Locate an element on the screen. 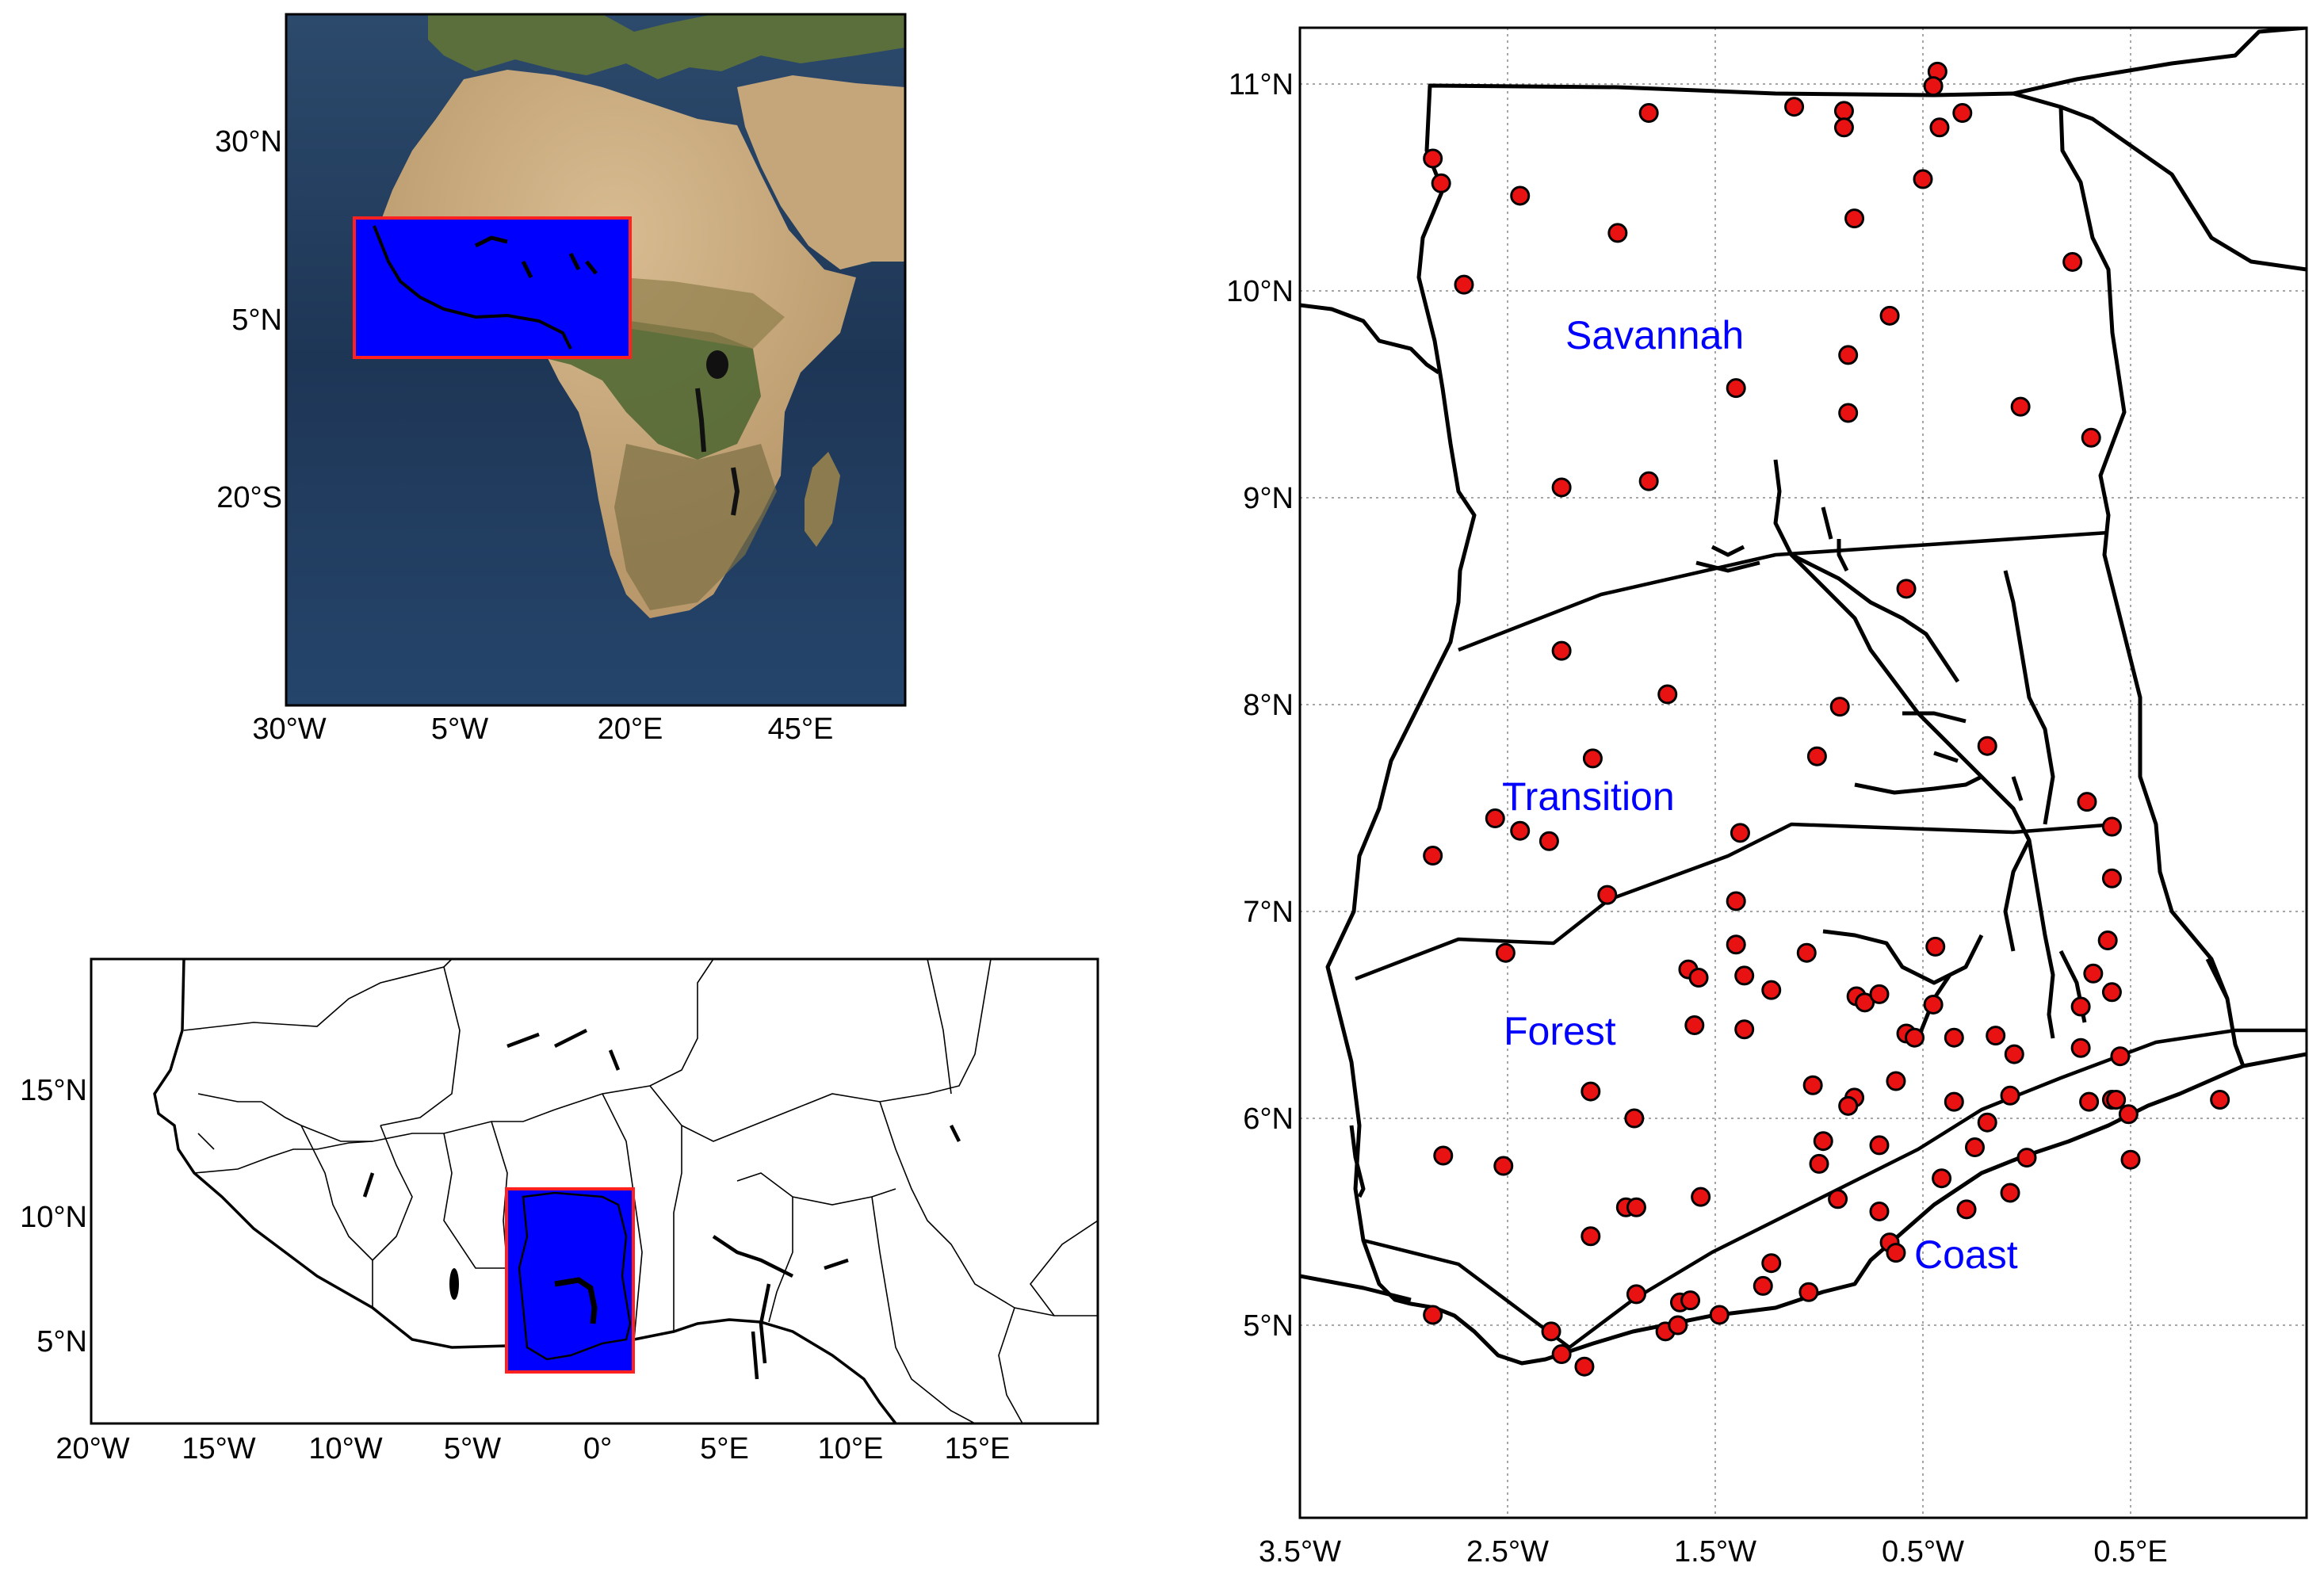 The height and width of the screenshot is (1582, 2324). wa-x-tick-2: 10°W is located at coordinates (345, 1448).